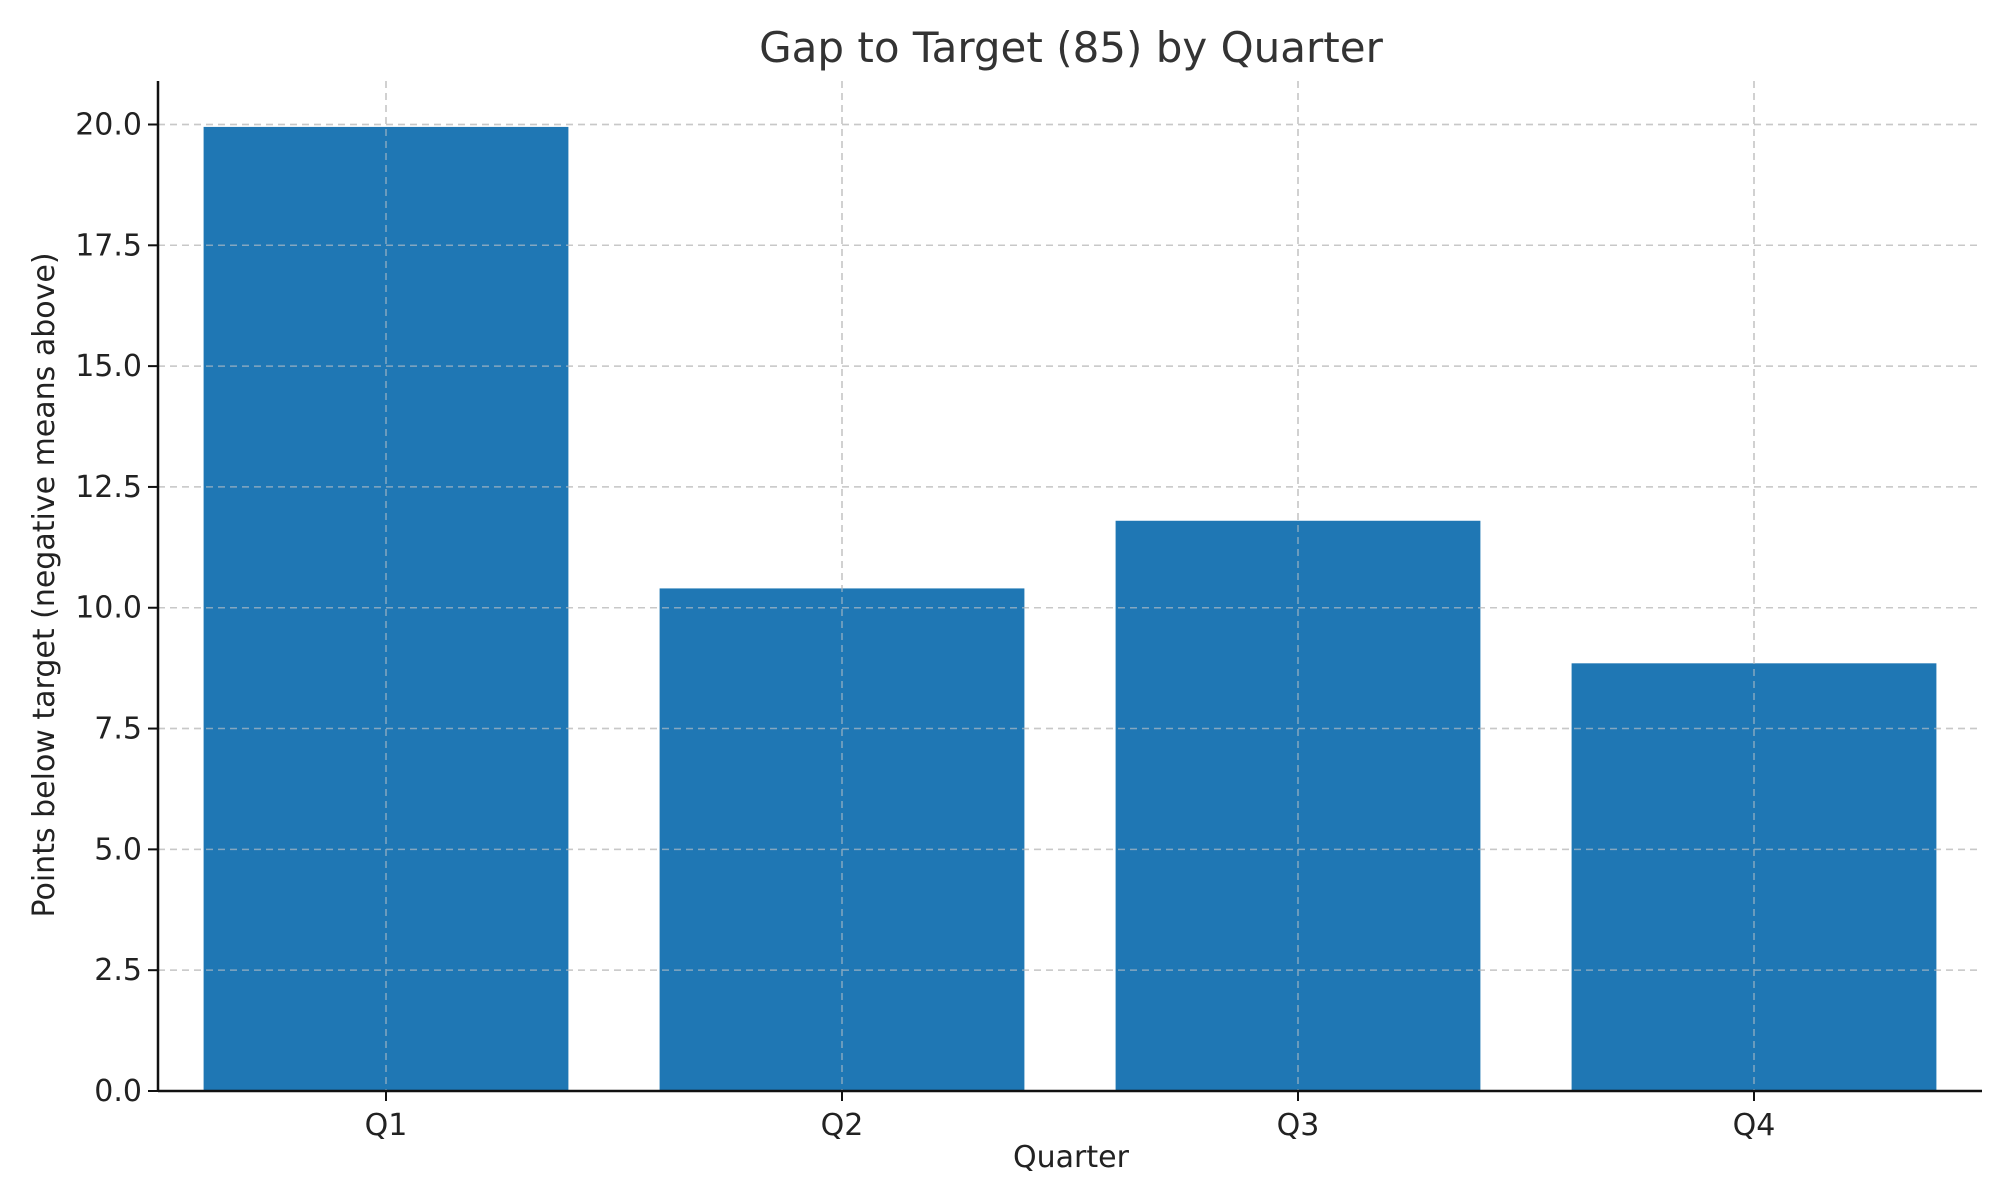  I want to click on y-tick-label: 0.0, so click(118, 1091).